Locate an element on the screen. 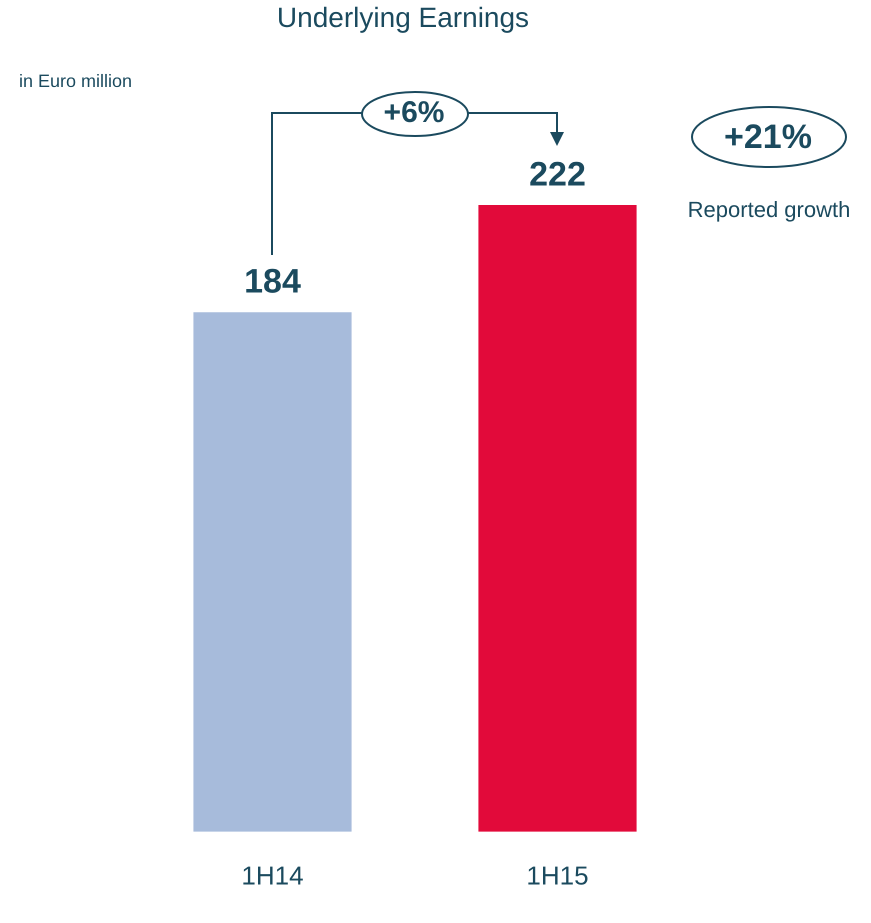 This screenshot has height=923, width=871. text: +6% is located at coordinates (414, 112).